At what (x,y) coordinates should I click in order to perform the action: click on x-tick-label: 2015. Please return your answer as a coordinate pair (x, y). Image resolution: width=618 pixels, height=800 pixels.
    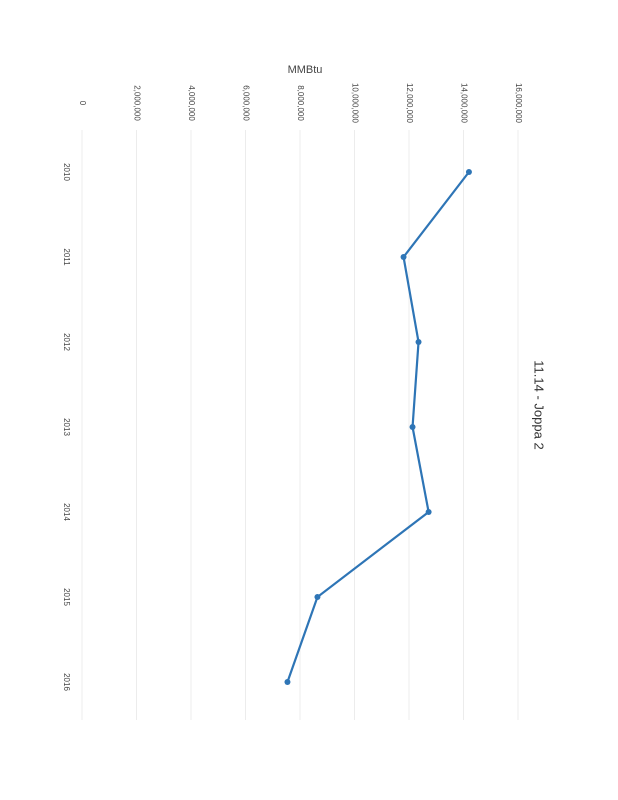
    Looking at the image, I should click on (66, 597).